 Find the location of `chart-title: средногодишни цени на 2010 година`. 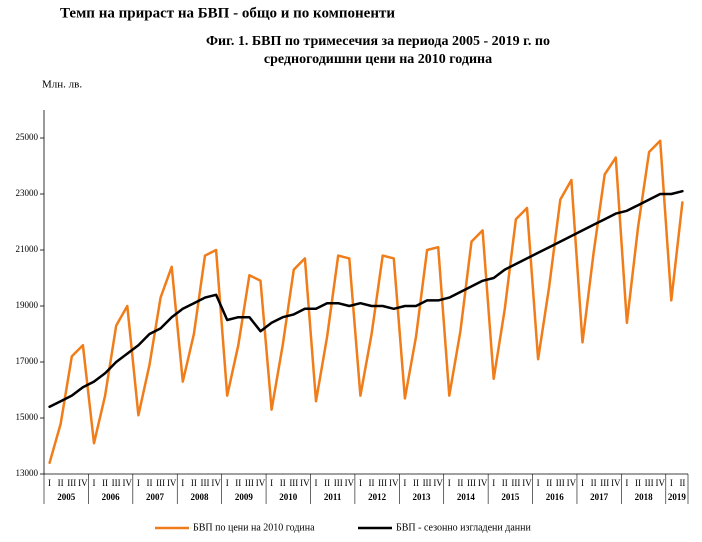

chart-title: средногодишни цени на 2010 година is located at coordinates (378, 59).